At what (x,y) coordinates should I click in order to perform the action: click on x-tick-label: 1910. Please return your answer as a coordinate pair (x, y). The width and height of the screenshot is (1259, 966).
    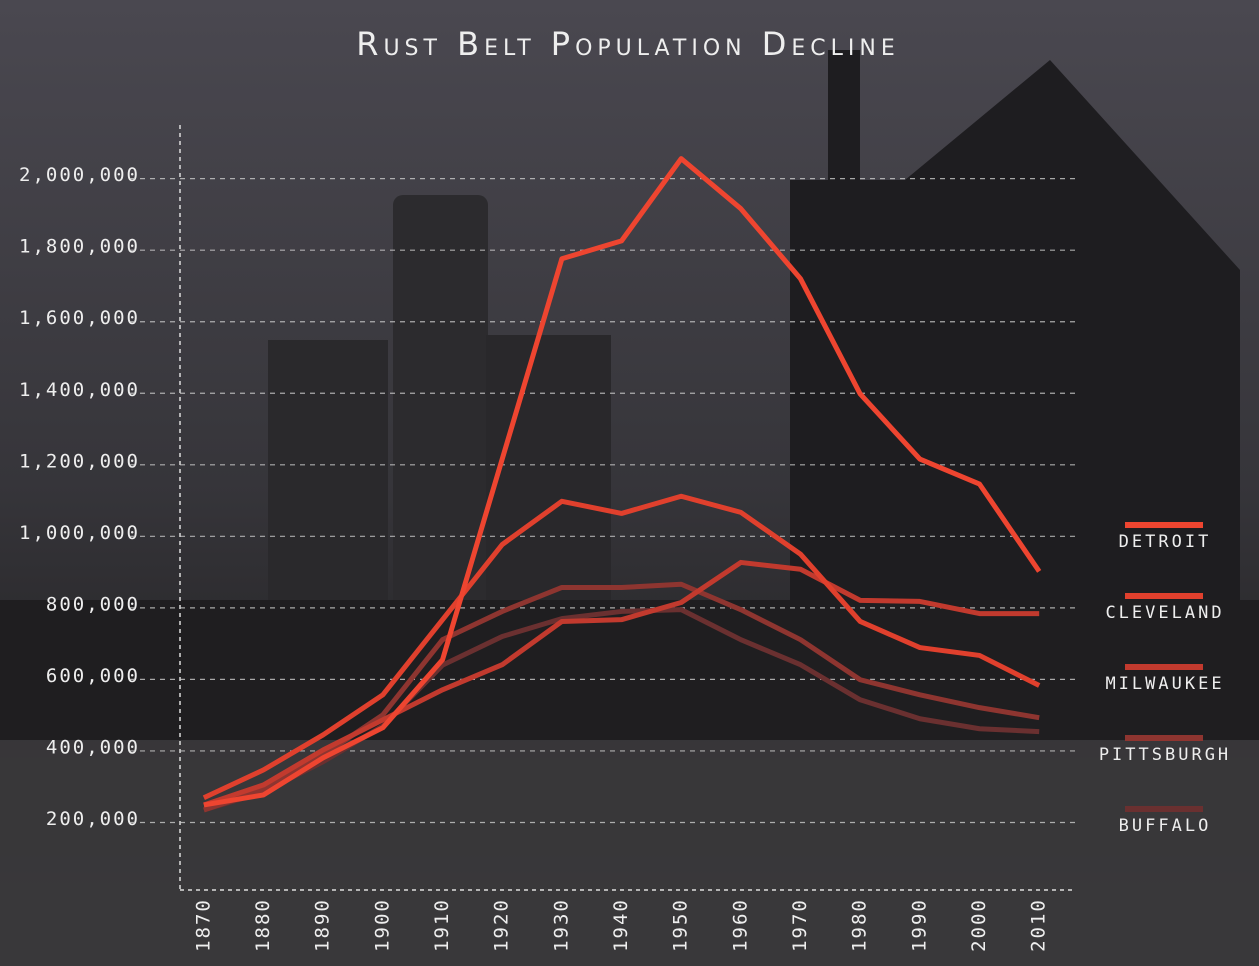
    Looking at the image, I should click on (442, 925).